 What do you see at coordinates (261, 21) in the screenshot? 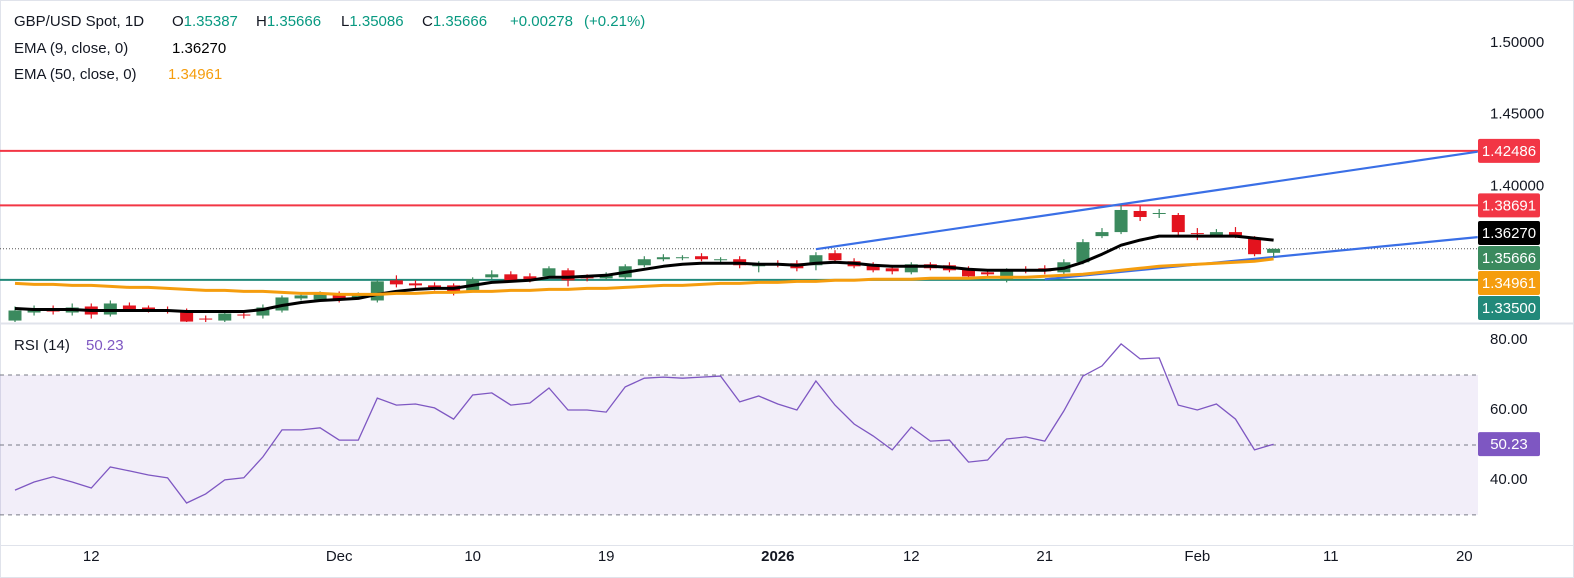
I see `high-letter: H` at bounding box center [261, 21].